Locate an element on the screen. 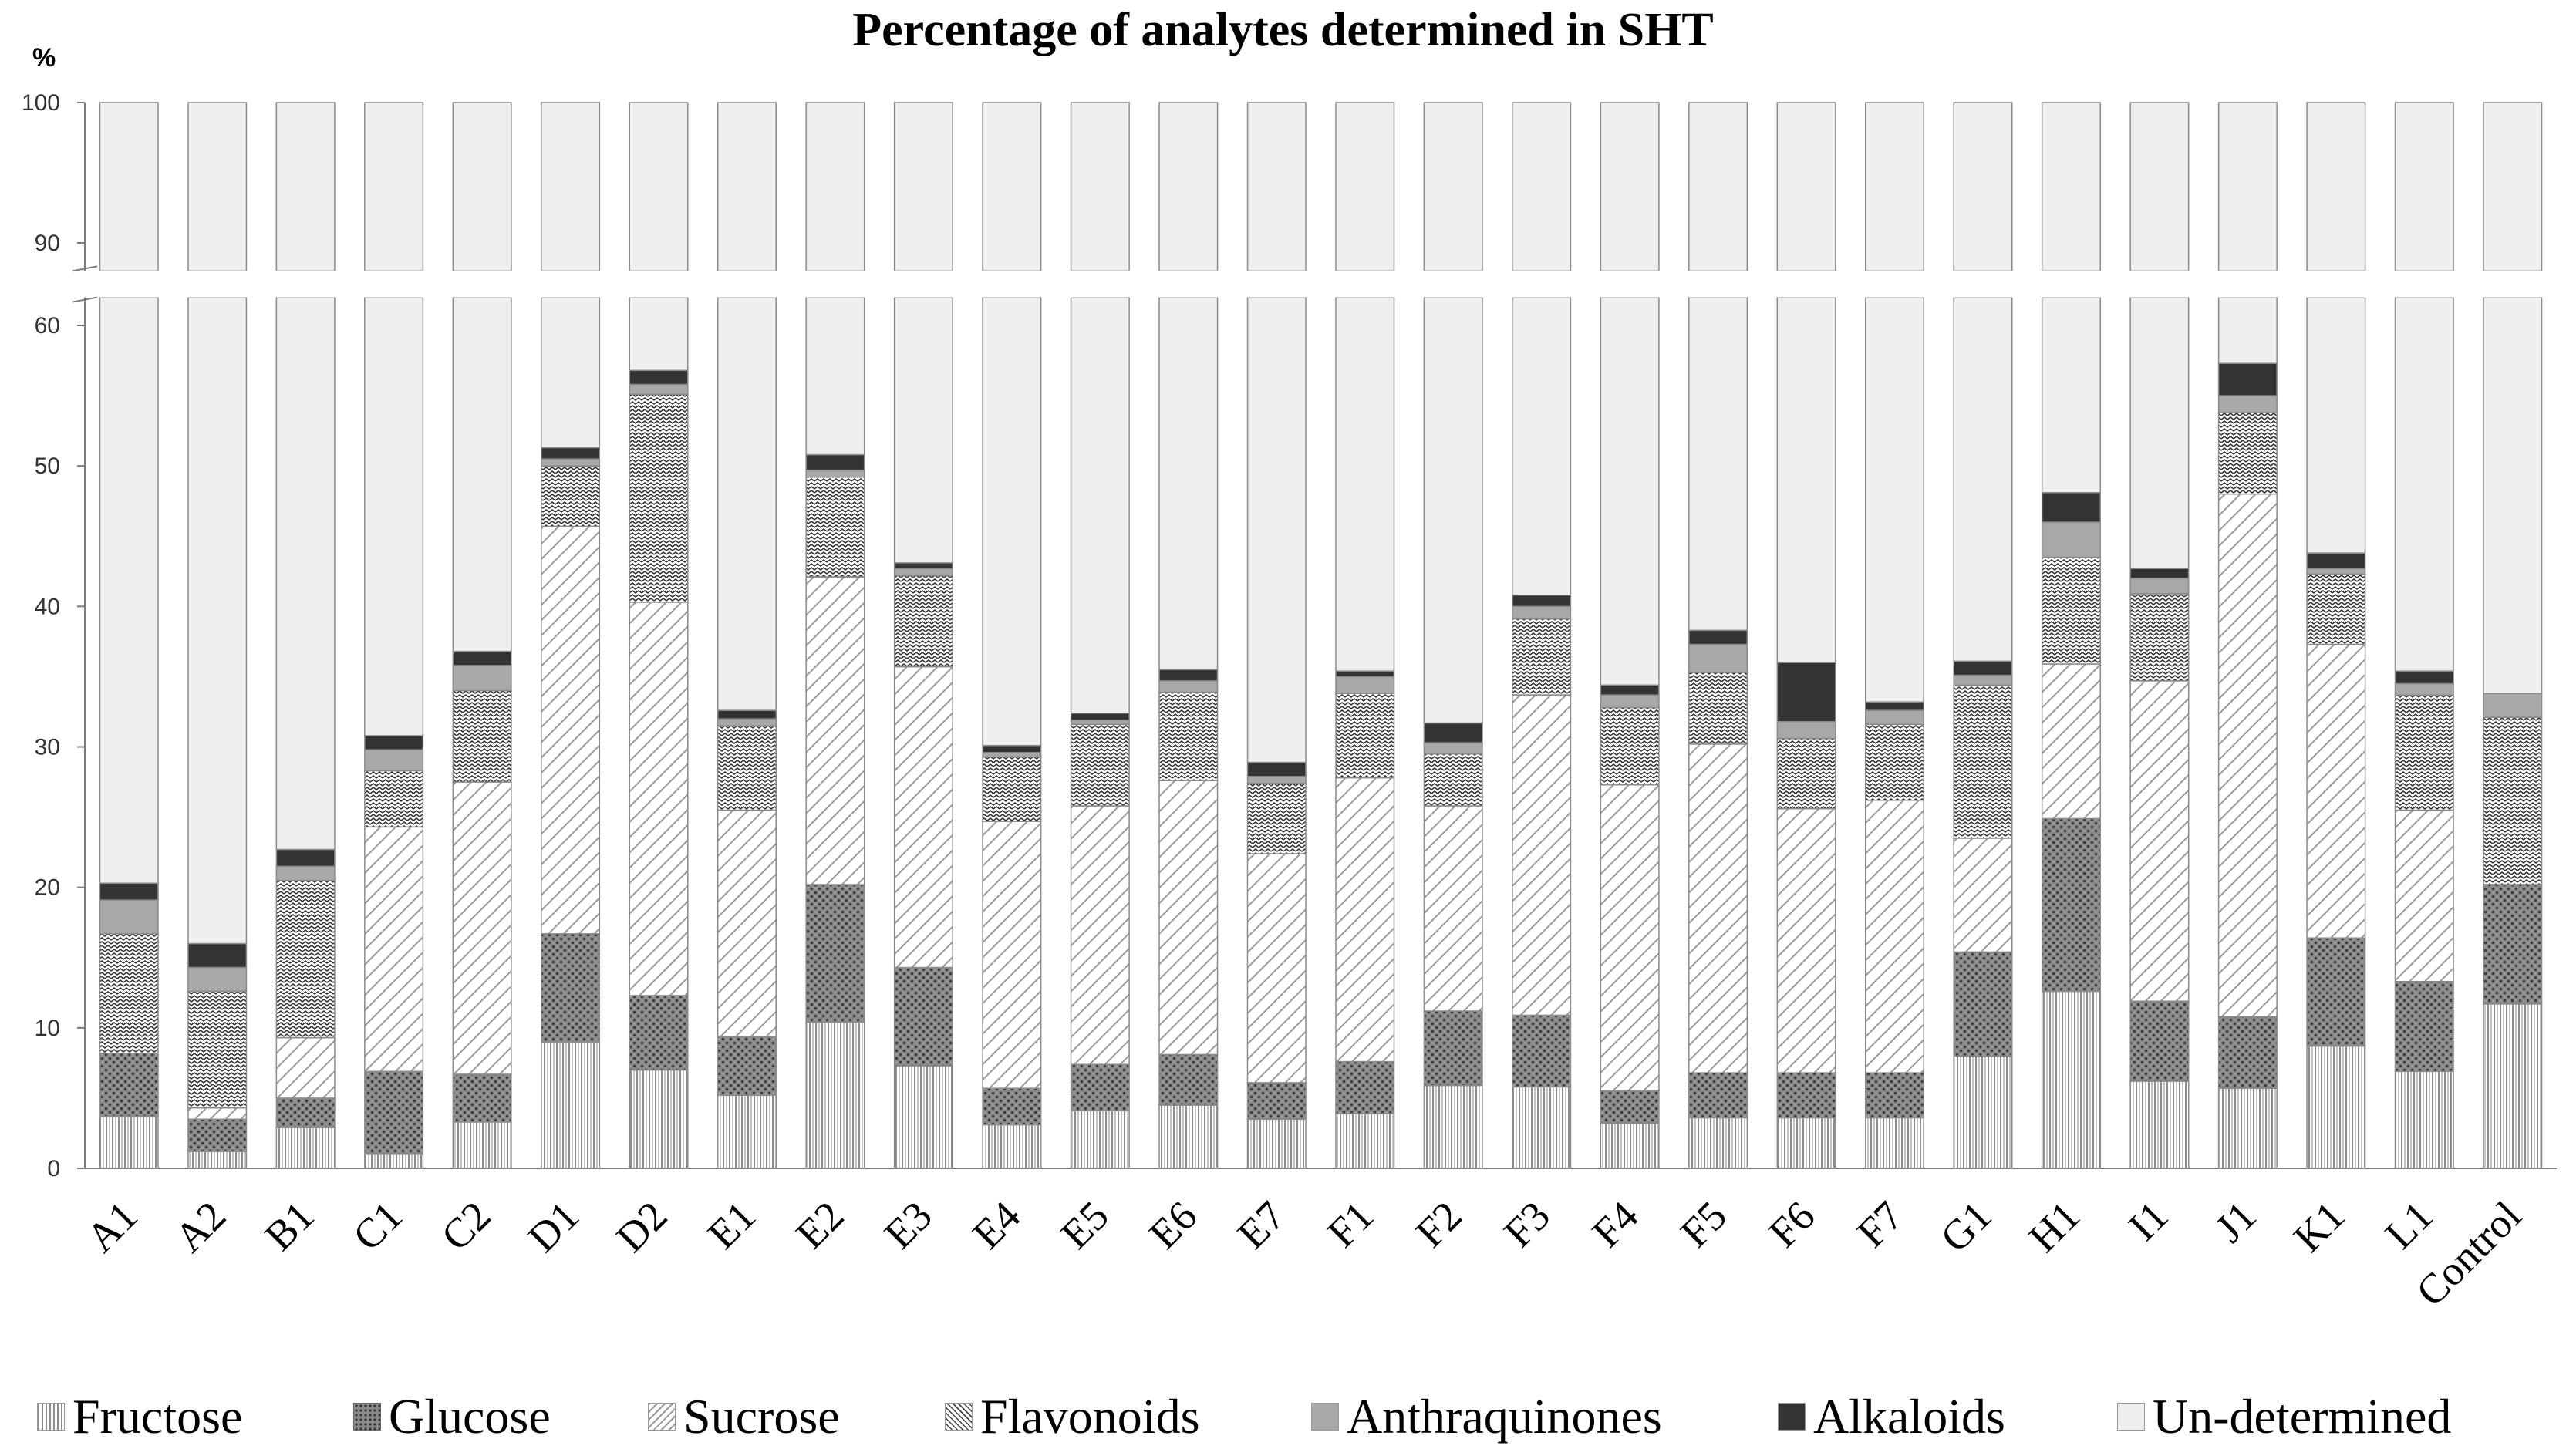 Image resolution: width=2566 pixels, height=1456 pixels. bar-F3 is located at coordinates (1542, 635).